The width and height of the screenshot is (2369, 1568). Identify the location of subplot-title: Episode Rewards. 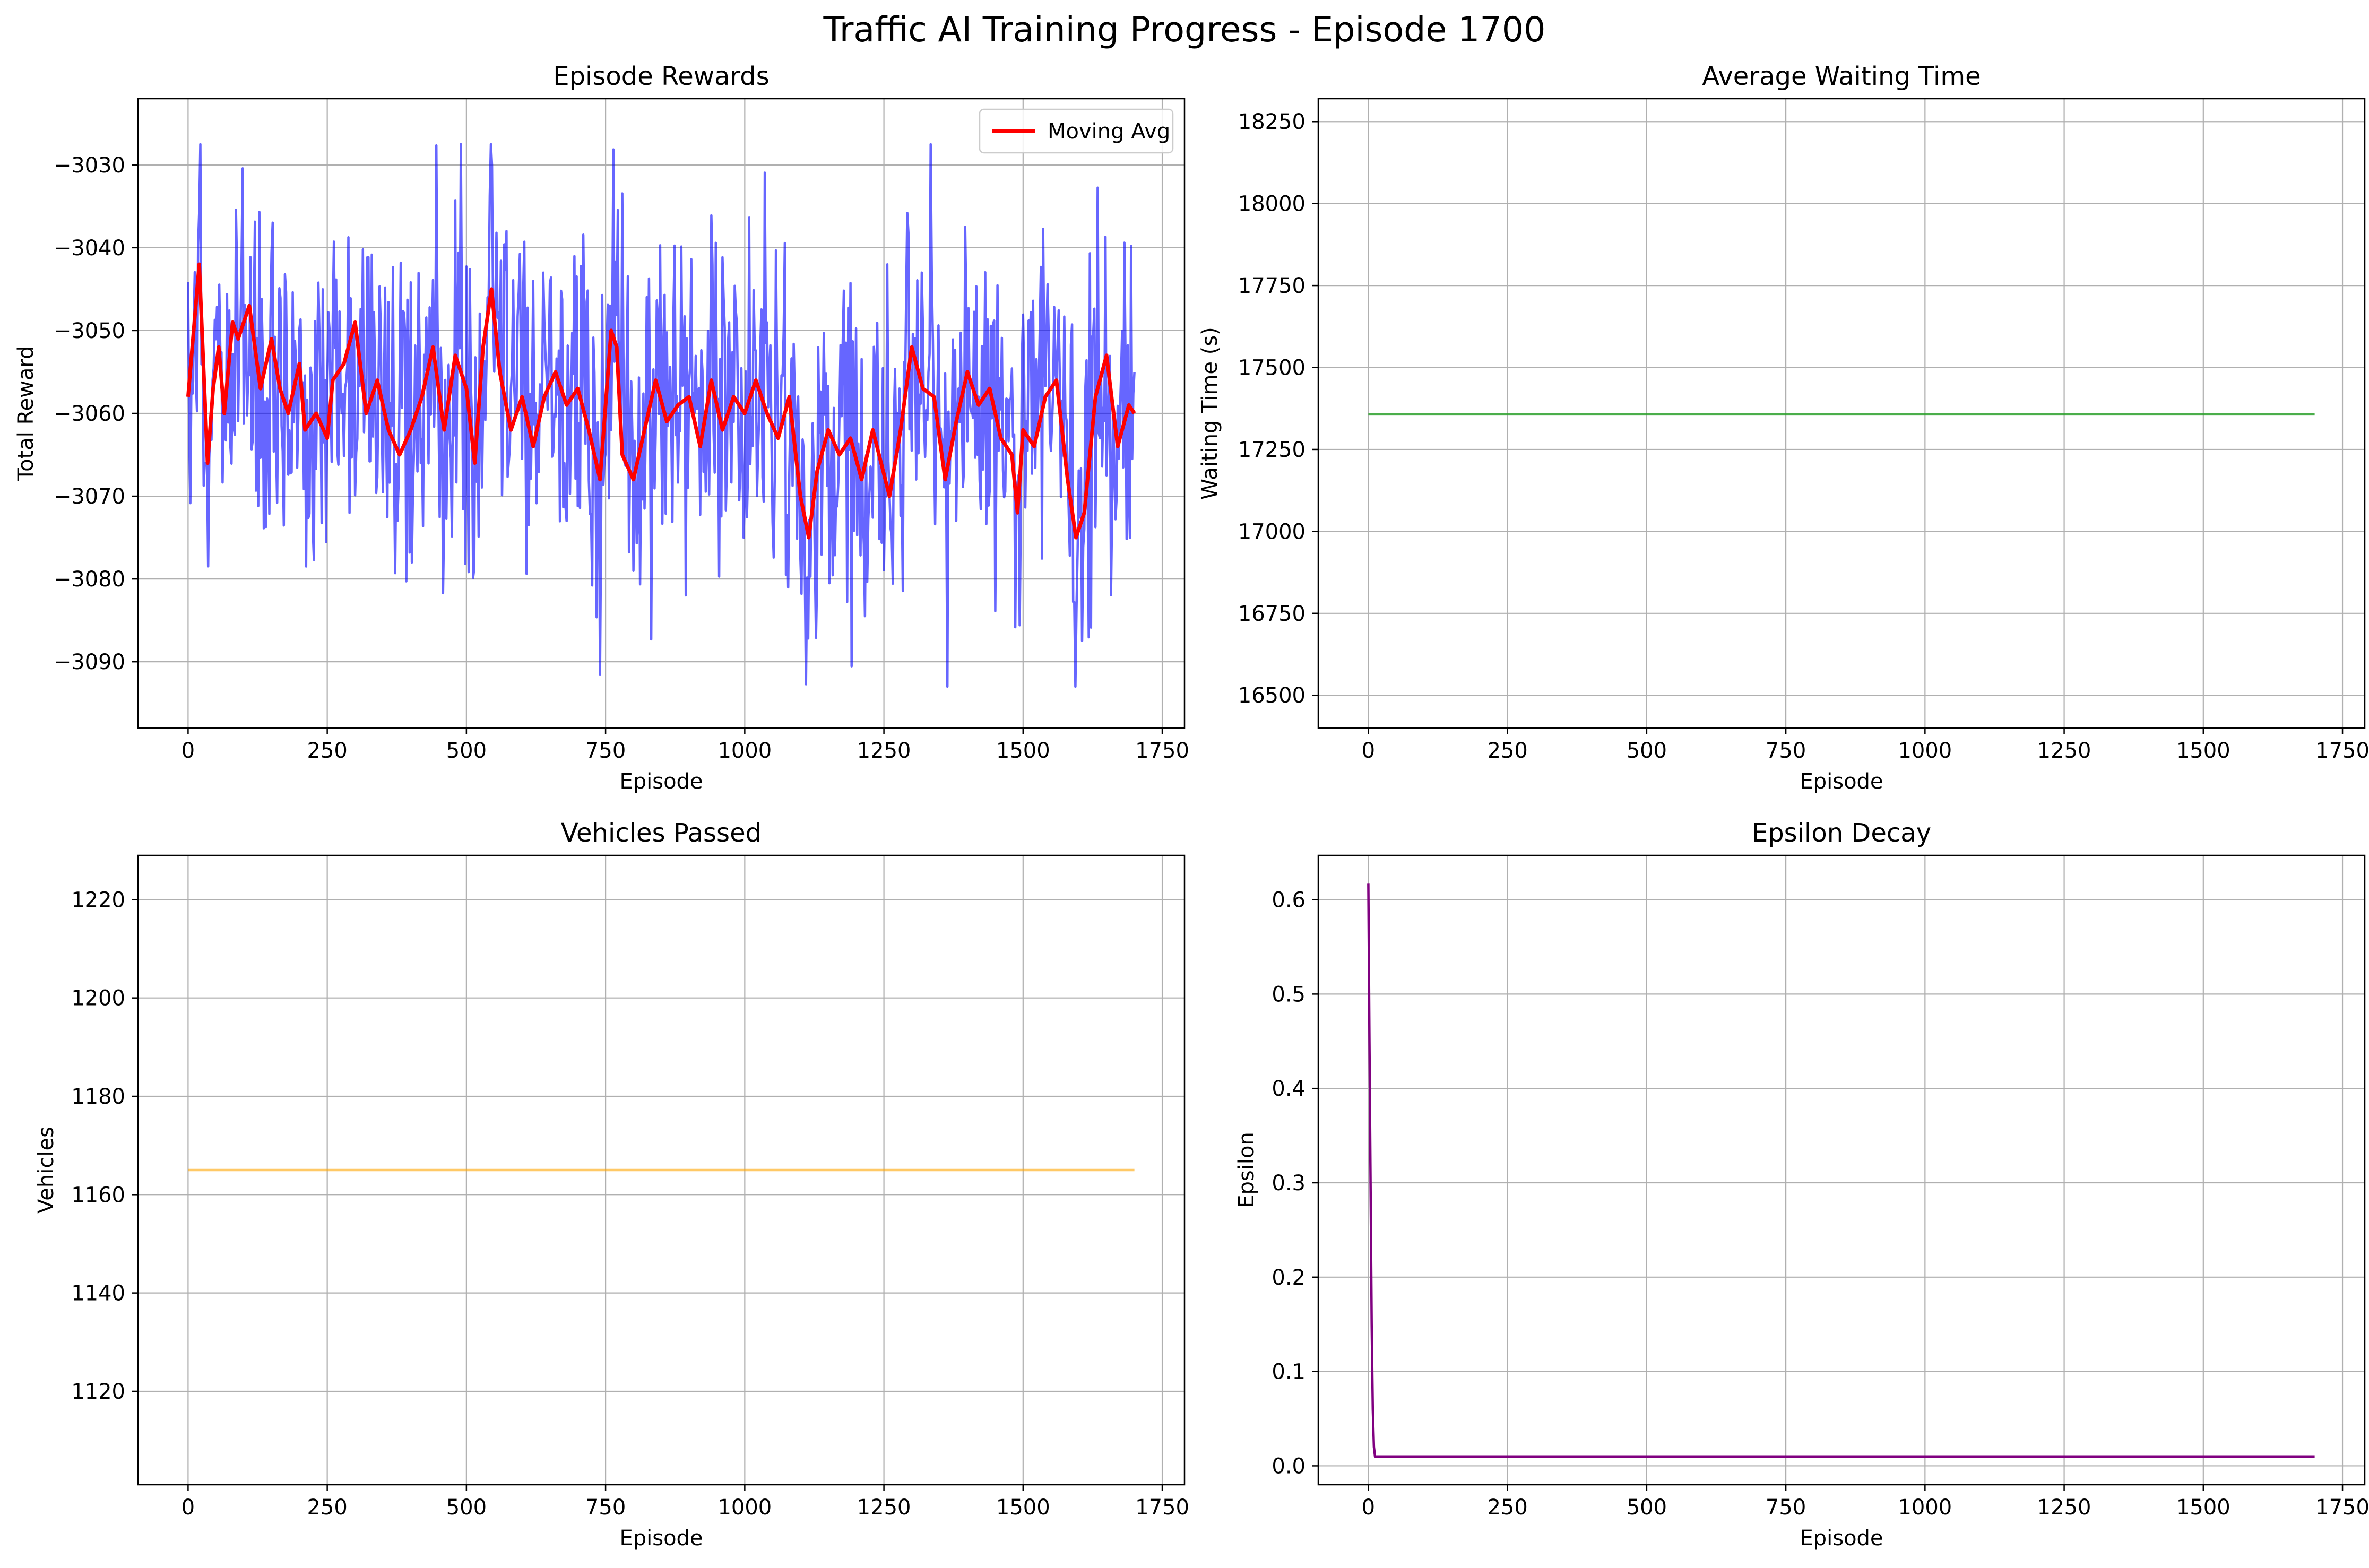
(661, 76).